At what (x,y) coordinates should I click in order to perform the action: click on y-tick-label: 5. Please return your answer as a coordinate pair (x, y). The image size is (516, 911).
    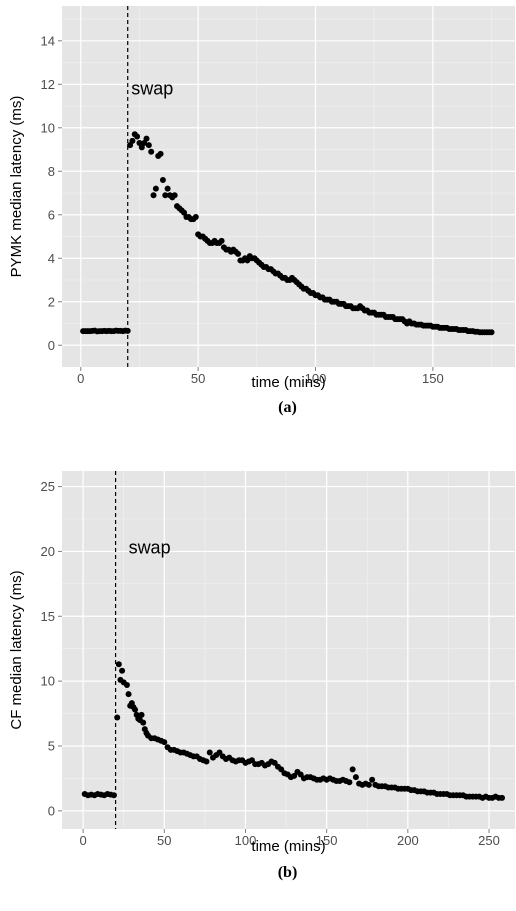
    Looking at the image, I should click on (51, 745).